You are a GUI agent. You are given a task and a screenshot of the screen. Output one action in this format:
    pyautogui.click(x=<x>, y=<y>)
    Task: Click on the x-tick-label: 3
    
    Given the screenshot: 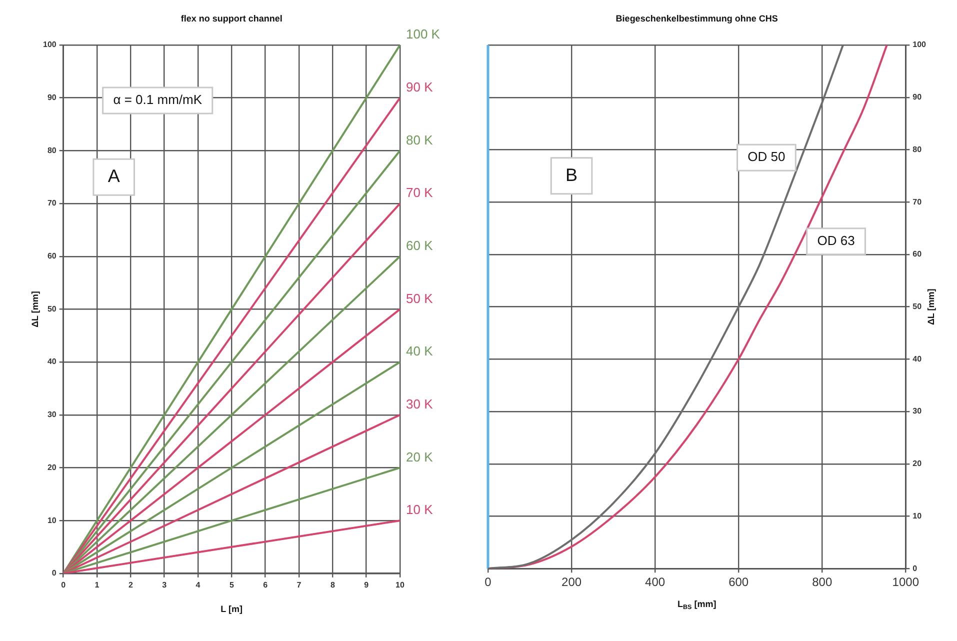 What is the action you would take?
    pyautogui.click(x=165, y=585)
    